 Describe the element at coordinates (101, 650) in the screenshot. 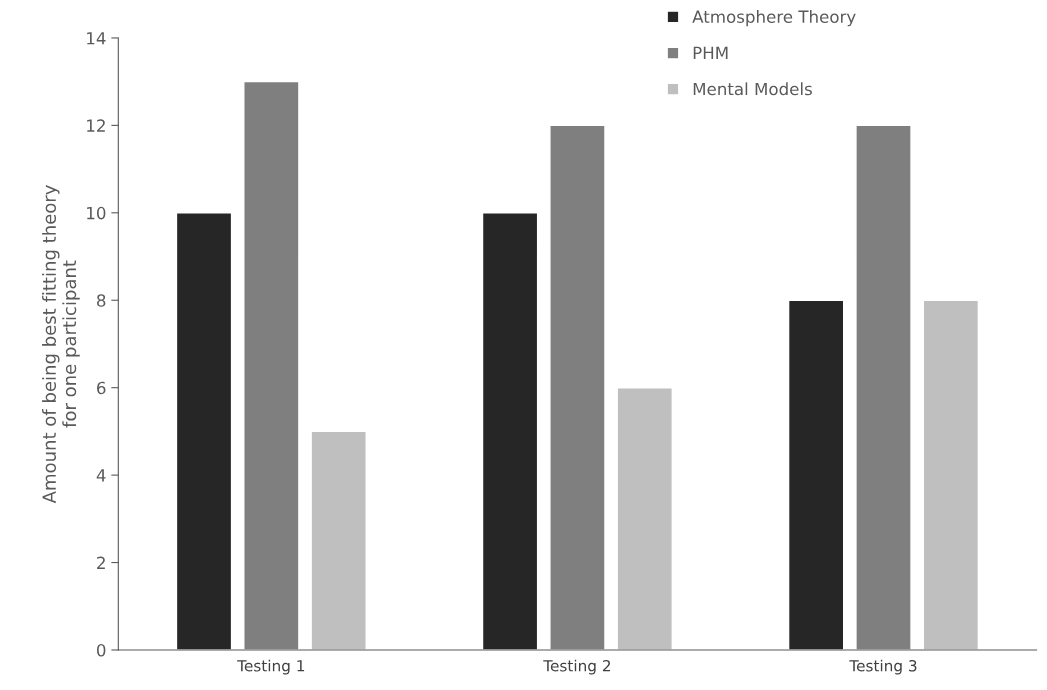

I see `y-tick-label: 0` at that location.